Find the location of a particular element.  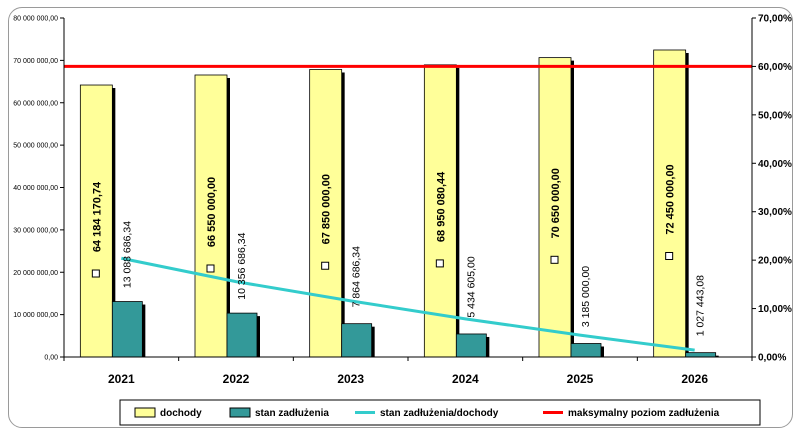

y-tick-label: 80 000 000,00 is located at coordinates (35, 19).